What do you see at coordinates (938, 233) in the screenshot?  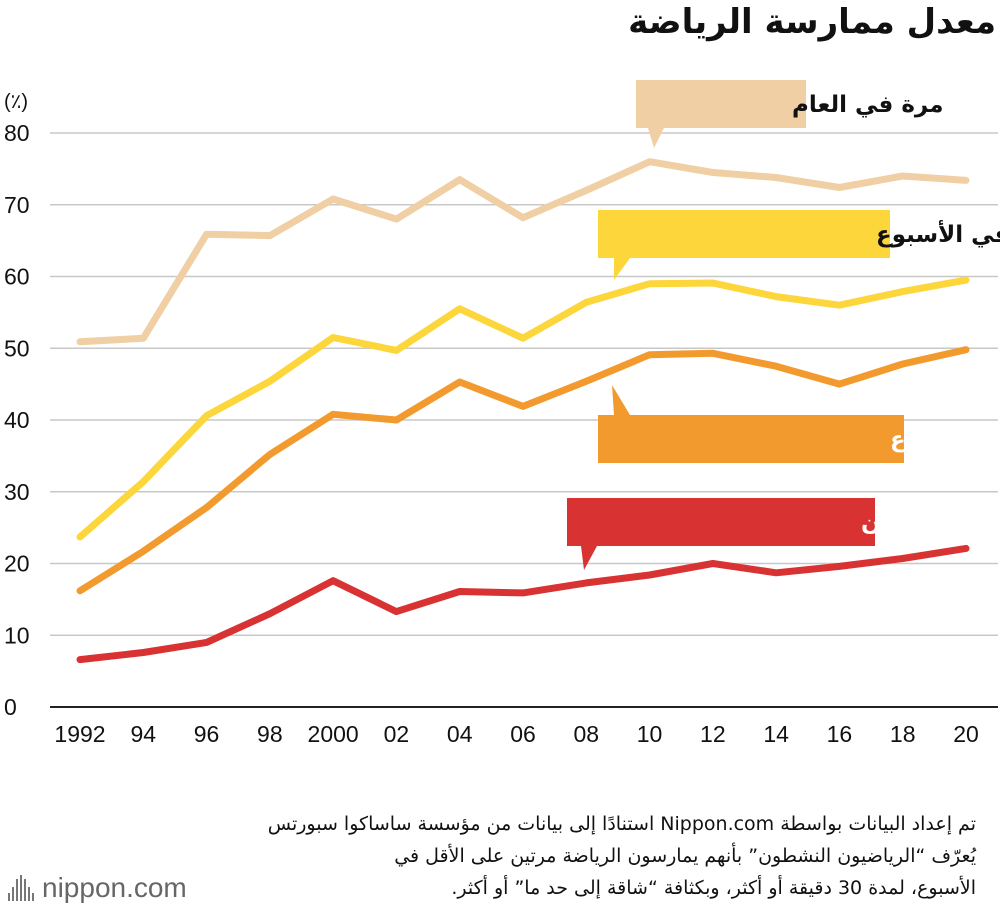 I see `series-label: أكثر من مرة في الأسبوع` at bounding box center [938, 233].